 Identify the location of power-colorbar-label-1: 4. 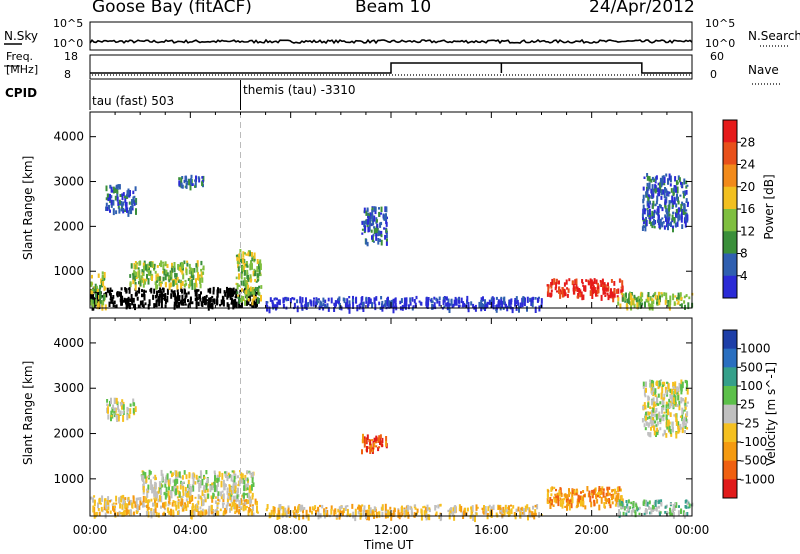
(744, 276).